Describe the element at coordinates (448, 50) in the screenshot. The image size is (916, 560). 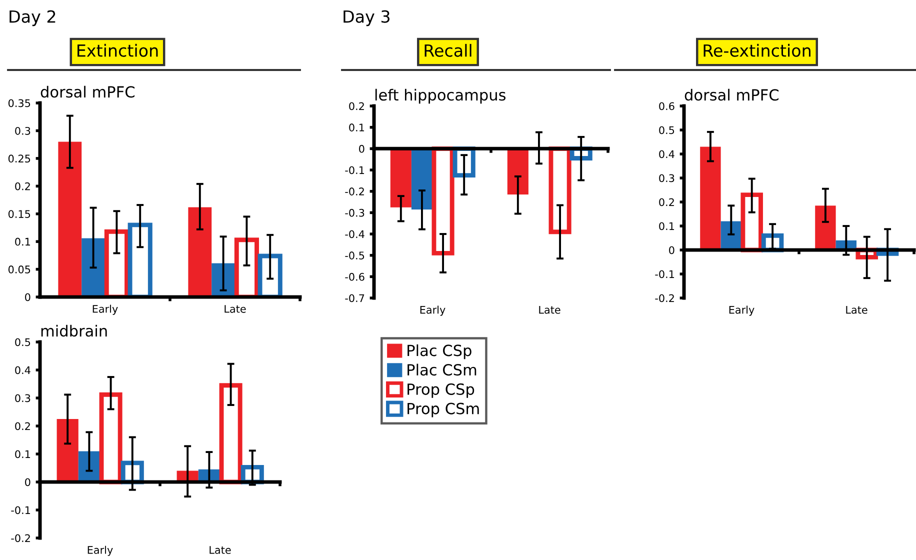
I see `text: Recall` at that location.